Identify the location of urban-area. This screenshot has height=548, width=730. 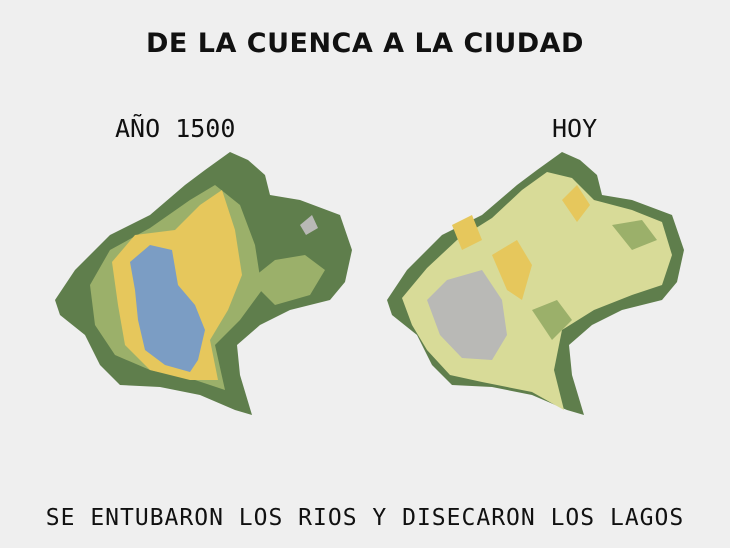
(467, 315).